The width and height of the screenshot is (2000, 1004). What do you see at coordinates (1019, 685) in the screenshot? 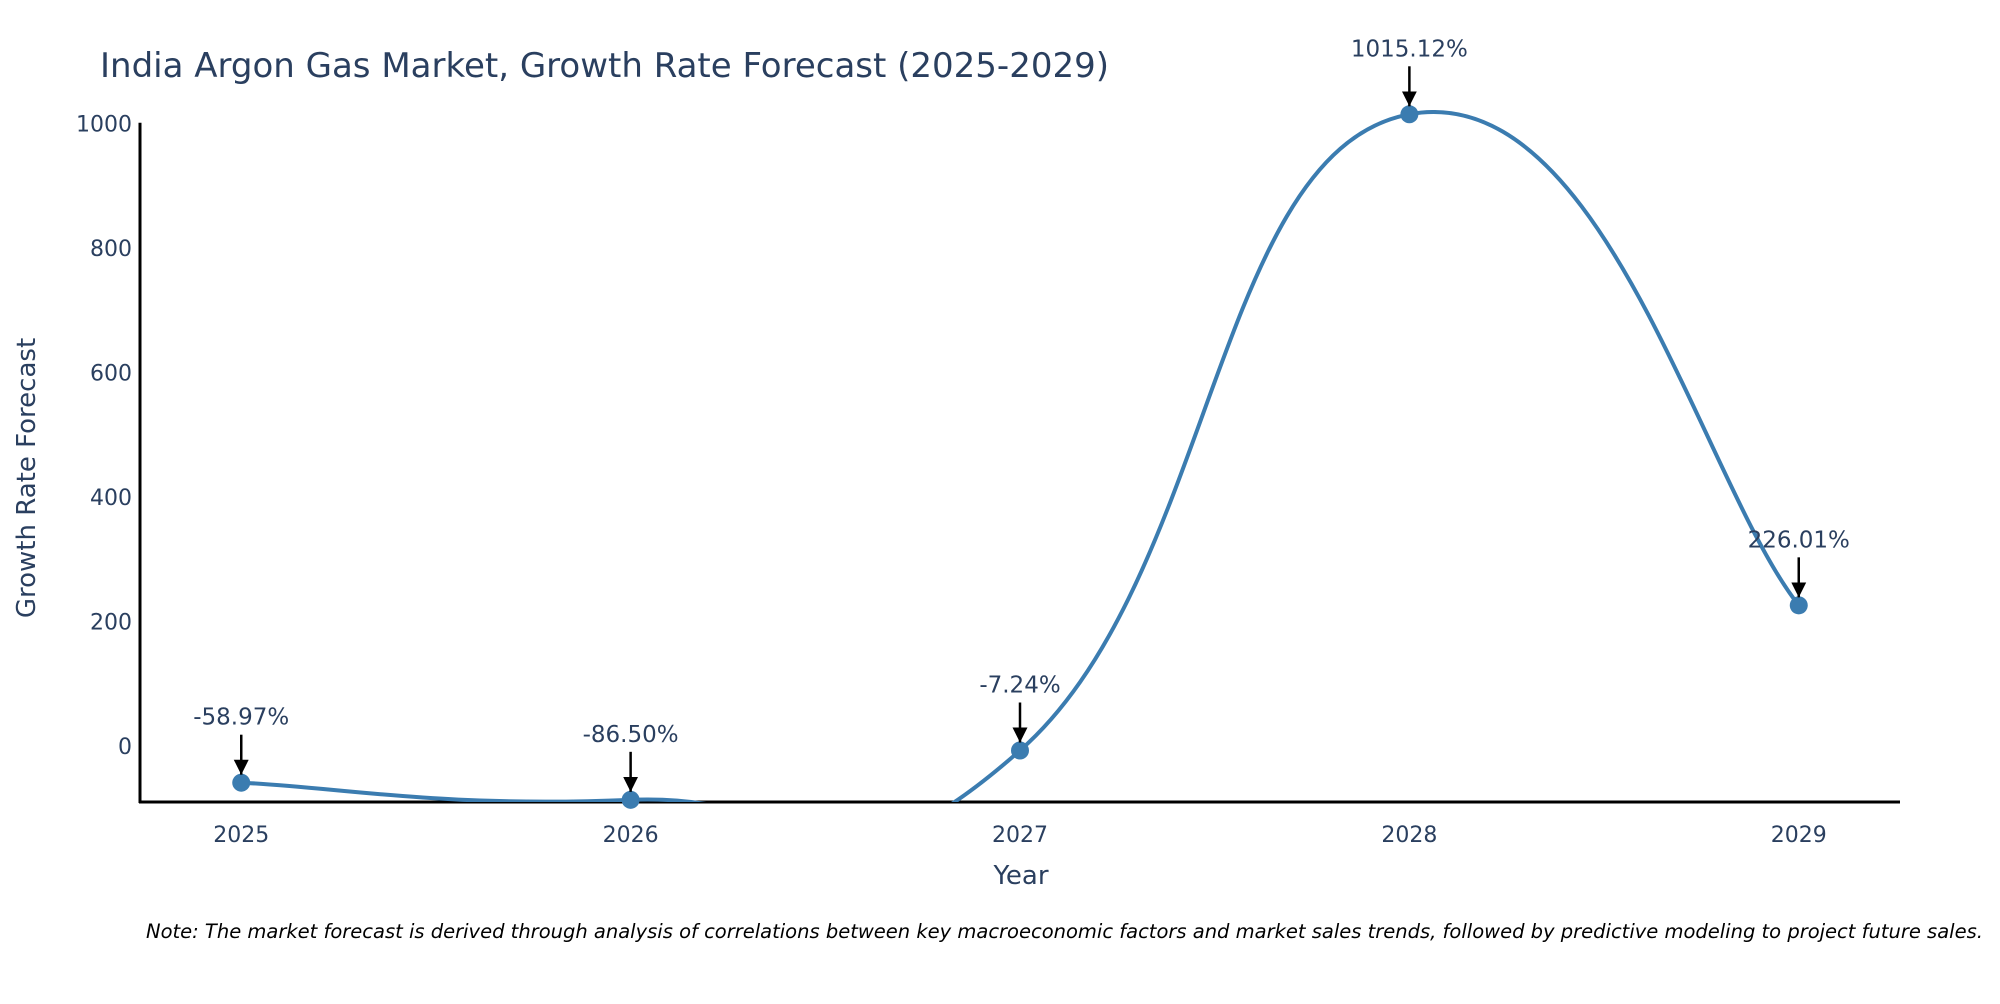
I see `annotation-label: -7.24%` at bounding box center [1019, 685].